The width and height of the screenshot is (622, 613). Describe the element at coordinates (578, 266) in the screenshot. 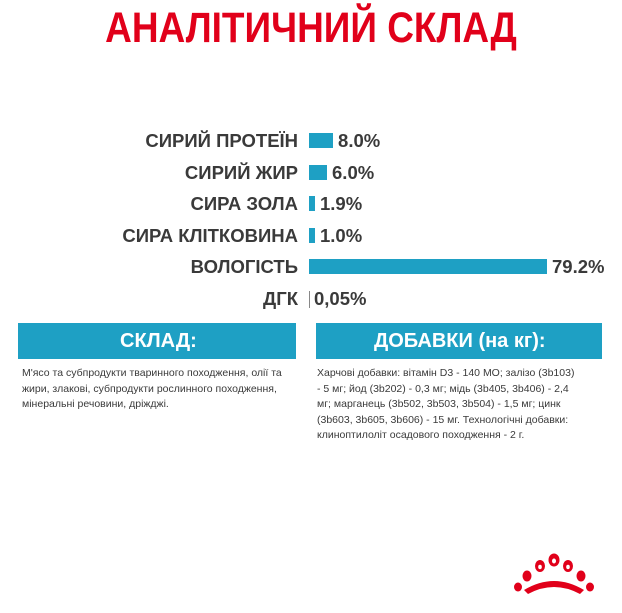

I see `value-label: 79.2%` at that location.